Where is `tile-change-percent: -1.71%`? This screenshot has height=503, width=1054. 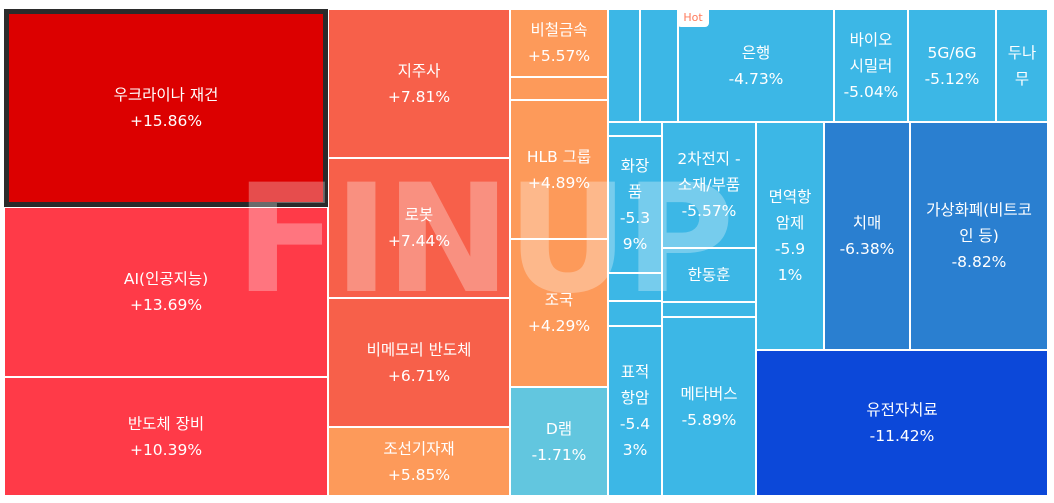
tile-change-percent: -1.71% is located at coordinates (559, 454).